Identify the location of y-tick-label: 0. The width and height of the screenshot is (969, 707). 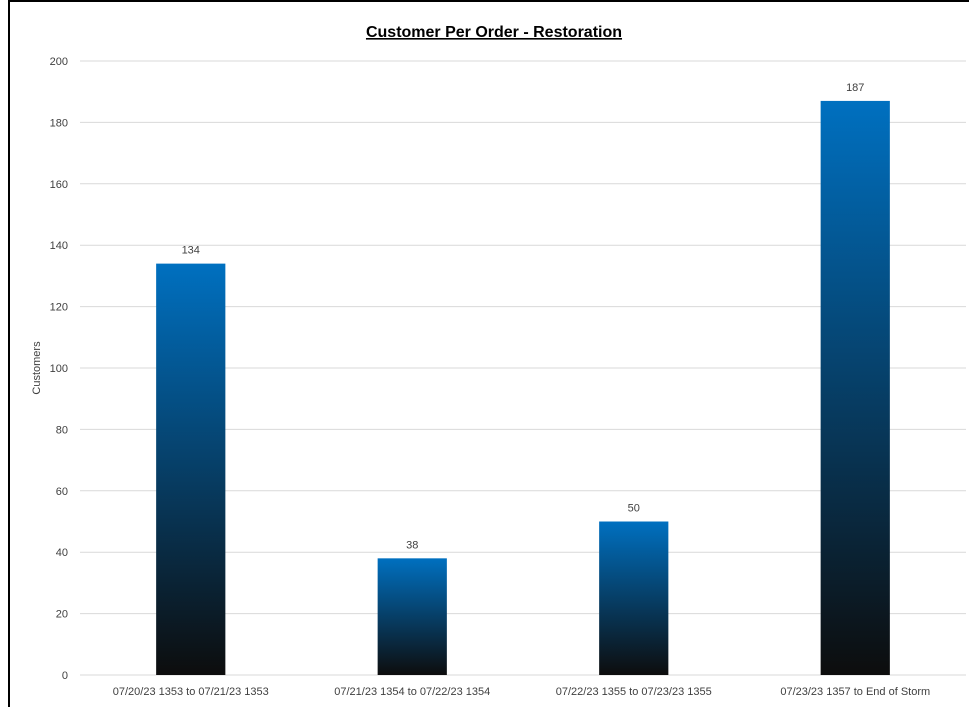
(65, 676).